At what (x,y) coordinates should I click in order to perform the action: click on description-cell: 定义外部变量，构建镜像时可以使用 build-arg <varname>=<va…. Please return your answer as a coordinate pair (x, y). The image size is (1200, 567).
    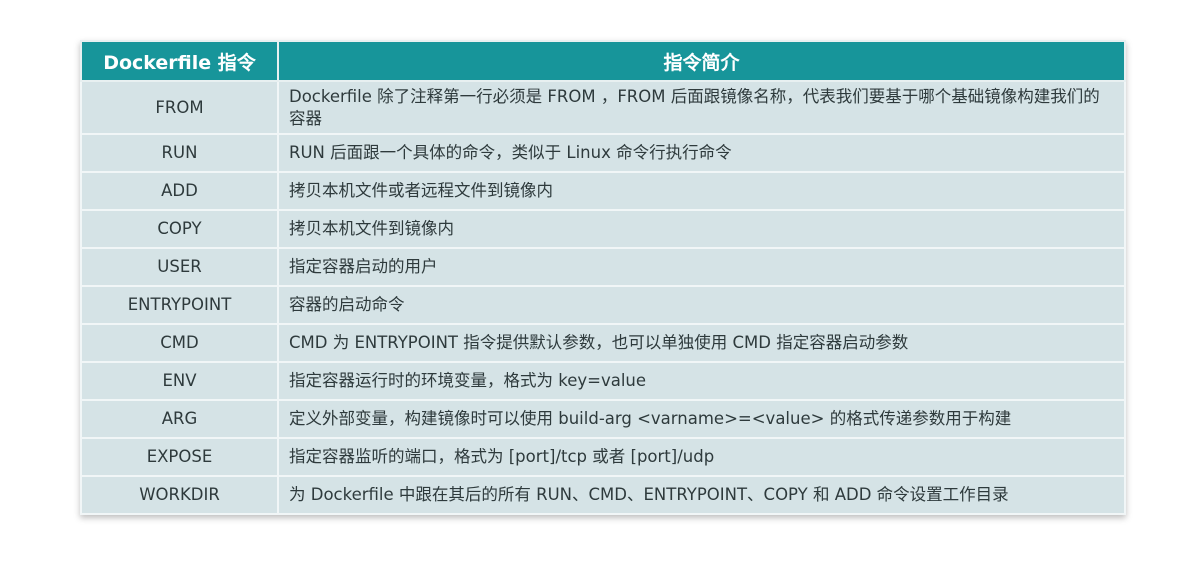
    Looking at the image, I should click on (701, 419).